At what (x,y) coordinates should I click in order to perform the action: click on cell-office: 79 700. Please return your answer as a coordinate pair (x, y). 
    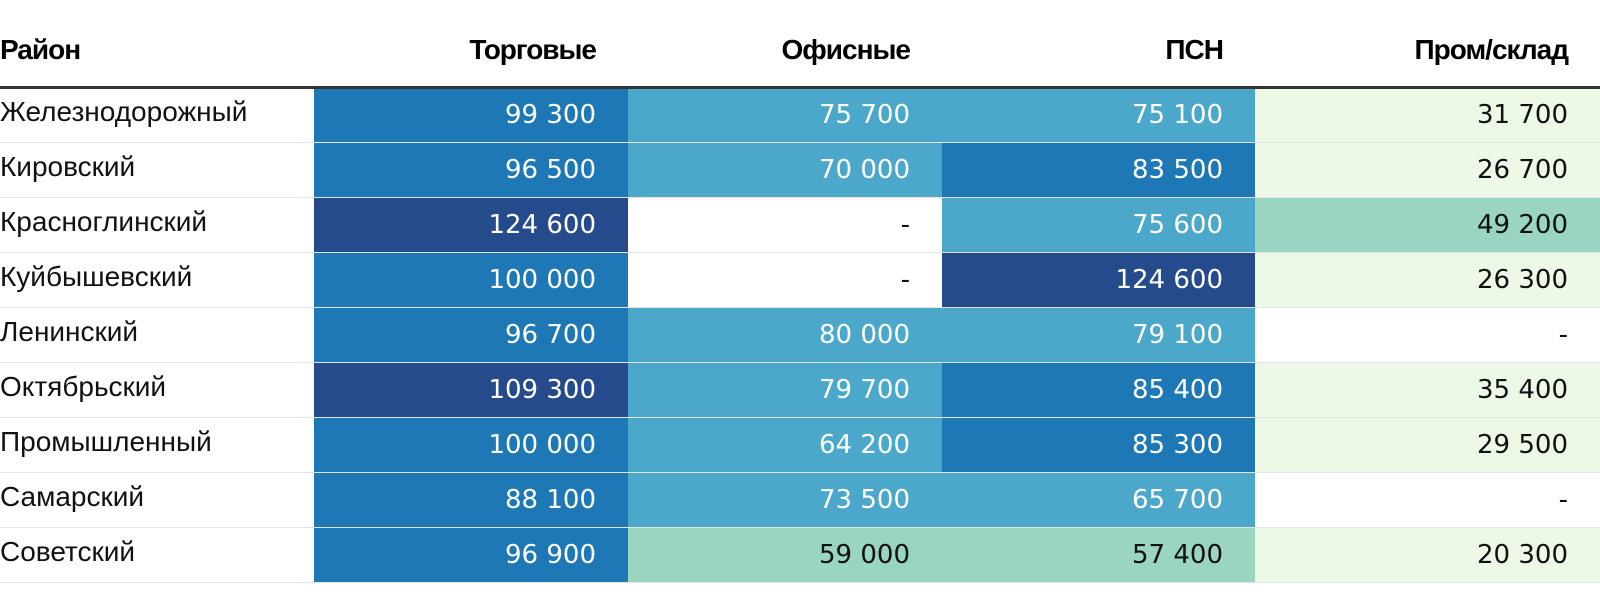
    Looking at the image, I should click on (785, 390).